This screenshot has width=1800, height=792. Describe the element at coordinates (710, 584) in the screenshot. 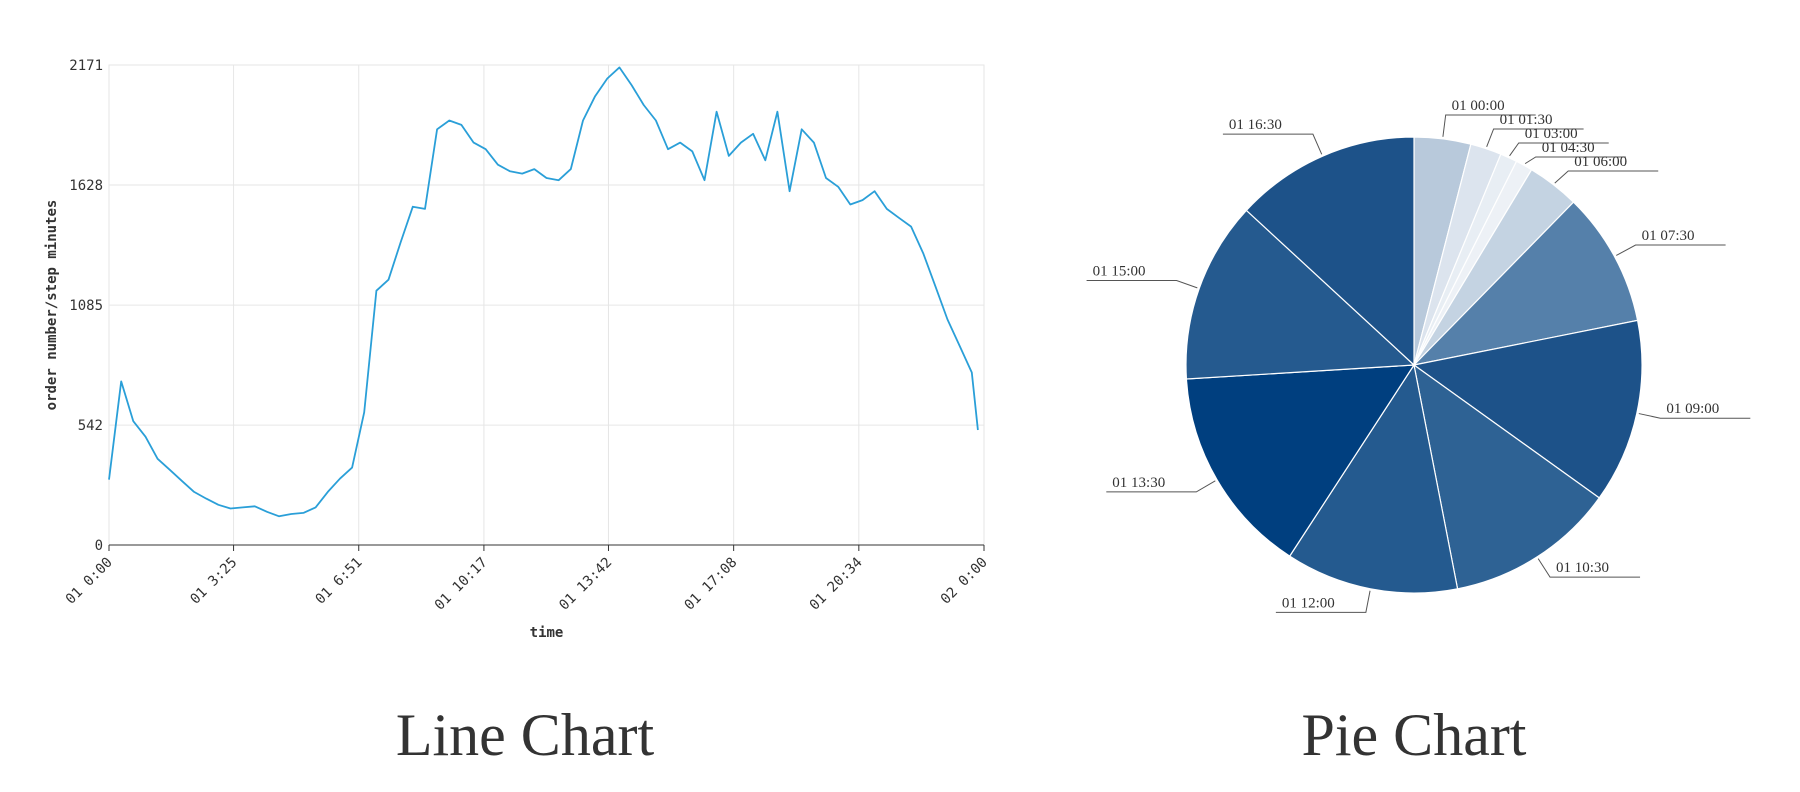

I see `x-tick-label: 01 17:08` at that location.